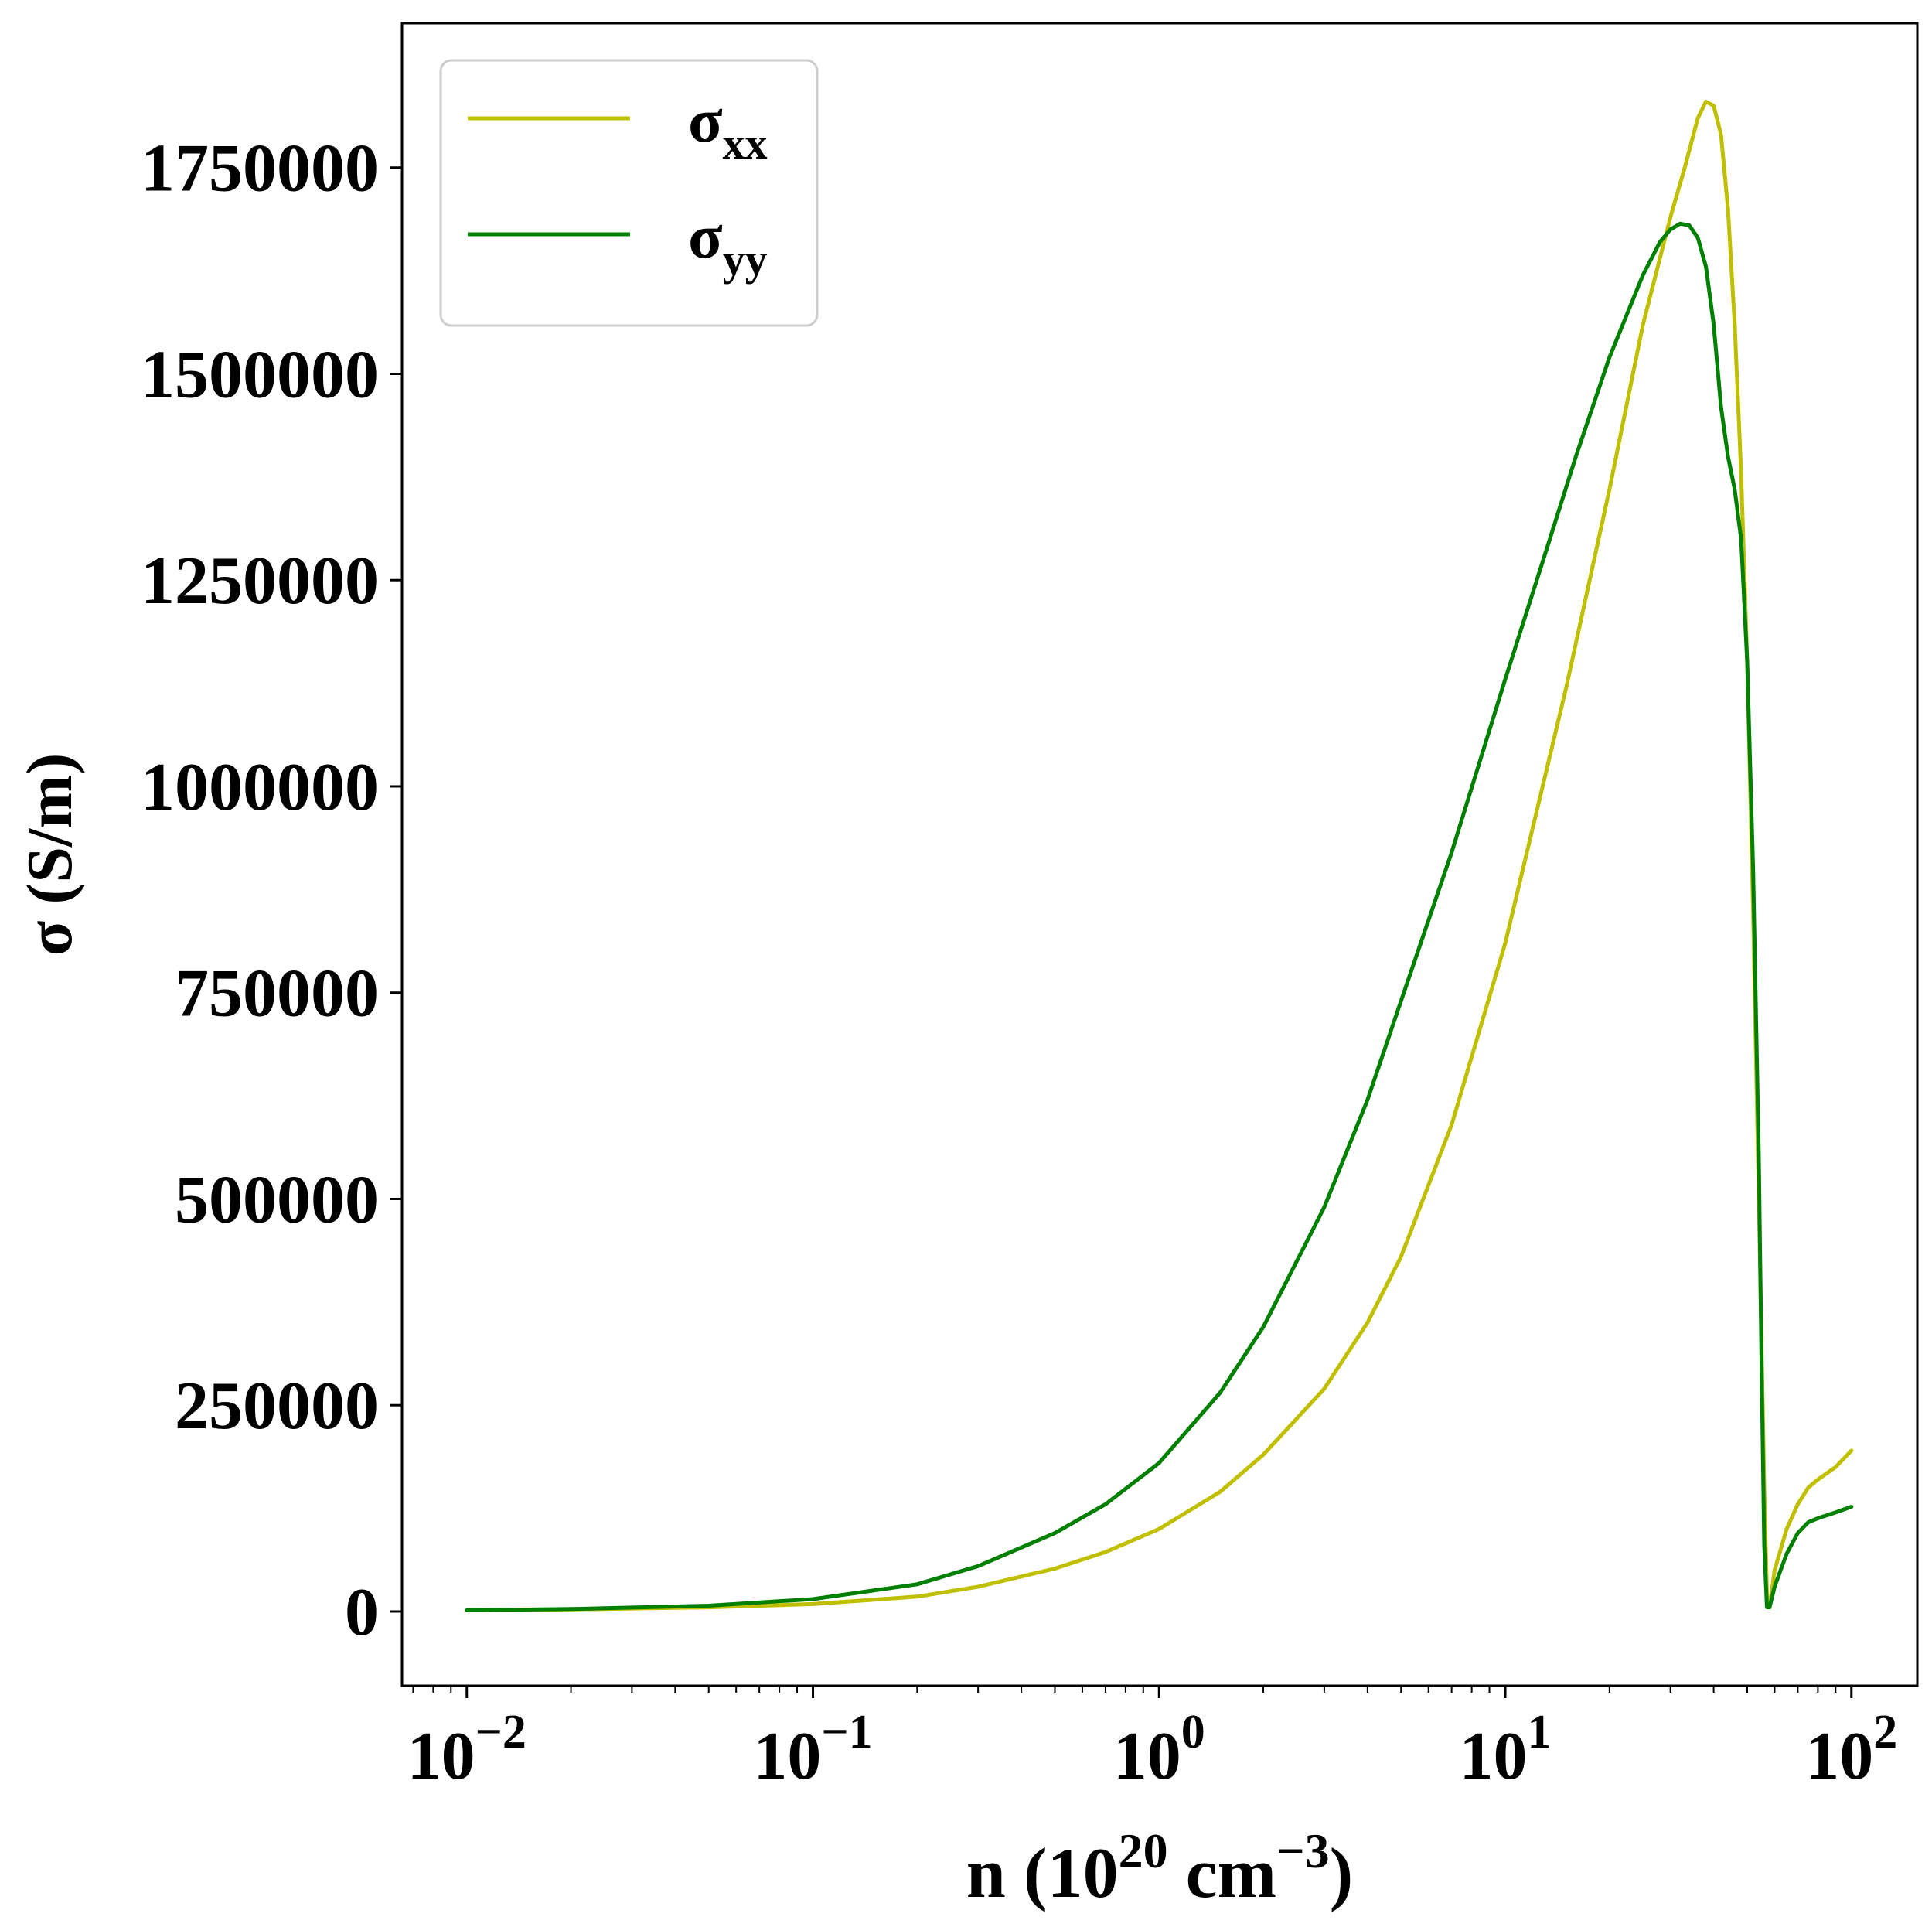  I want to click on x-tick-label-exp: −2, so click(500, 1732).